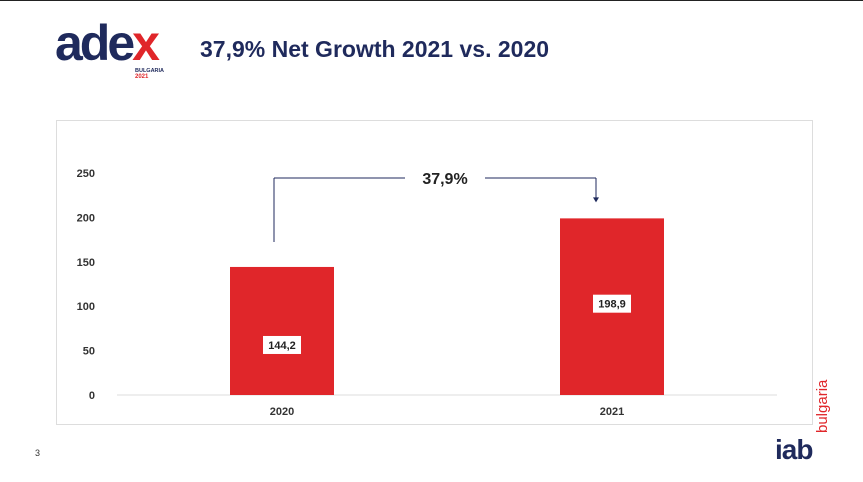 The height and width of the screenshot is (482, 863). I want to click on logo-wordmark: adex, so click(107, 43).